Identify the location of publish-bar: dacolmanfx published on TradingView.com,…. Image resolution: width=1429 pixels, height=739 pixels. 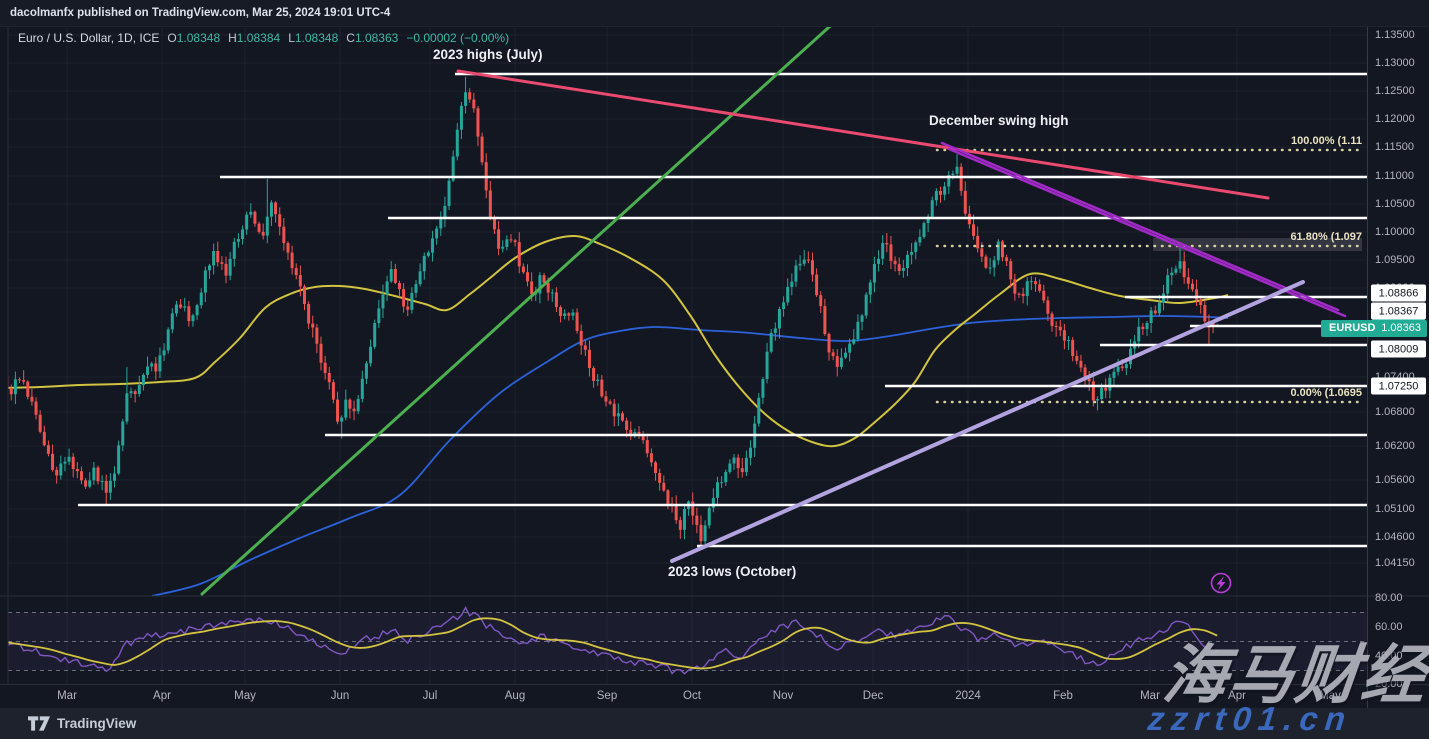
(714, 13).